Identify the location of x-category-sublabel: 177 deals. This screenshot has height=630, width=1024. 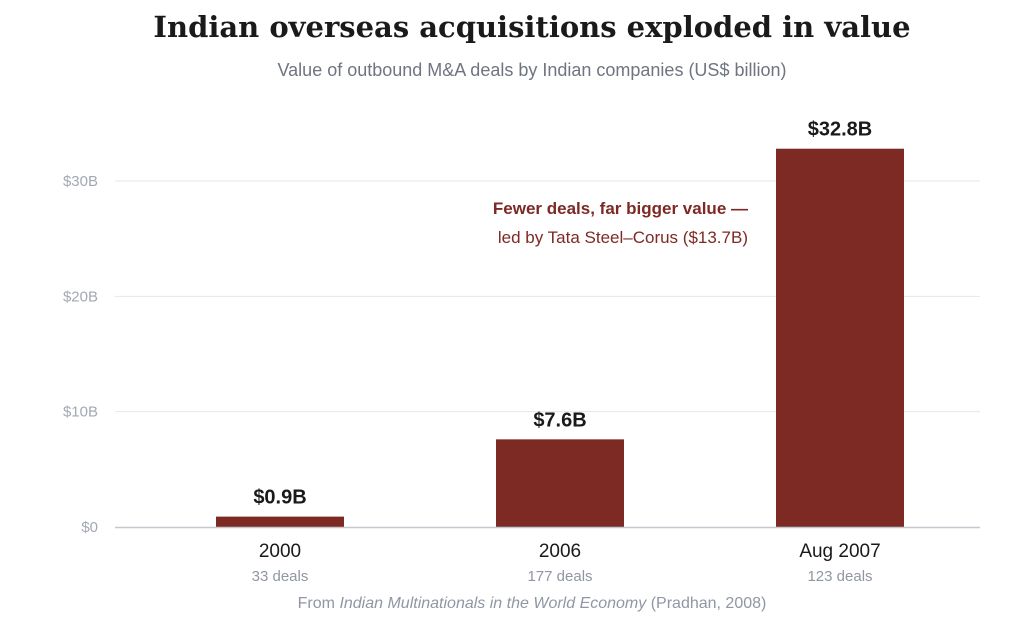
(559, 576).